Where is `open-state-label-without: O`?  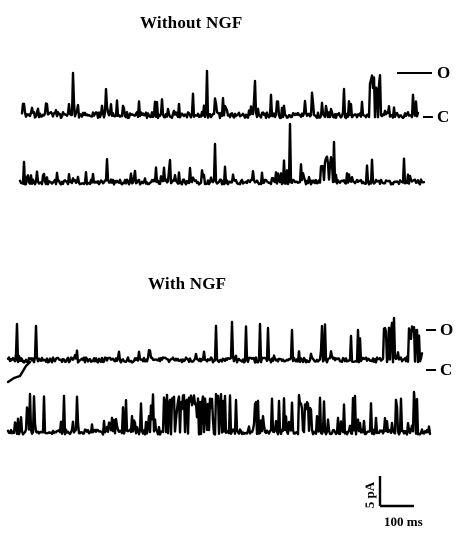 open-state-label-without: O is located at coordinates (444, 72).